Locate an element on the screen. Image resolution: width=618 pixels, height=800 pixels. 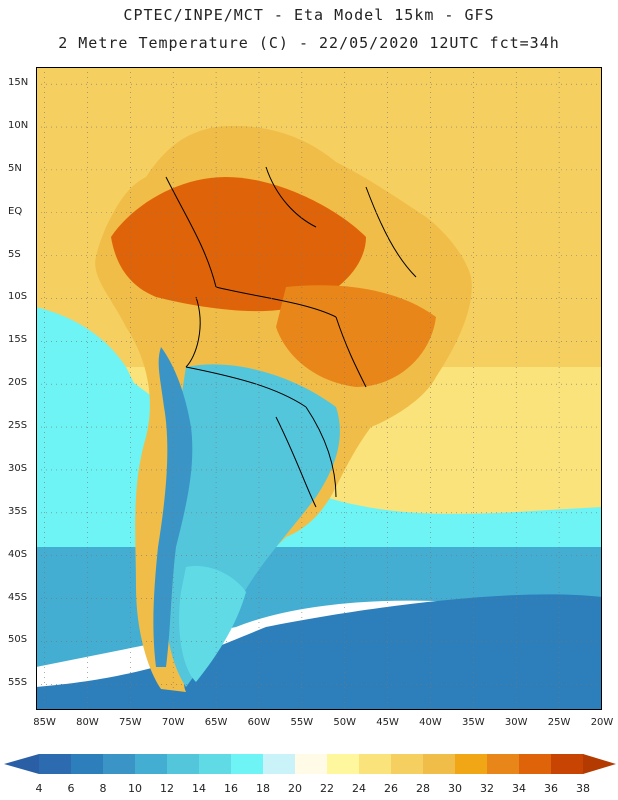
latitude-label: 45S is located at coordinates (18, 597).